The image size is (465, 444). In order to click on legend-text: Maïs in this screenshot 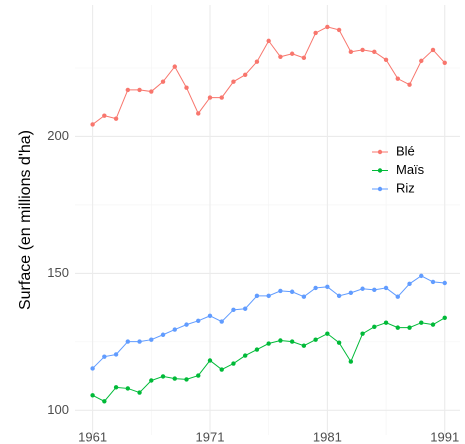, I will do `click(410, 169)`.